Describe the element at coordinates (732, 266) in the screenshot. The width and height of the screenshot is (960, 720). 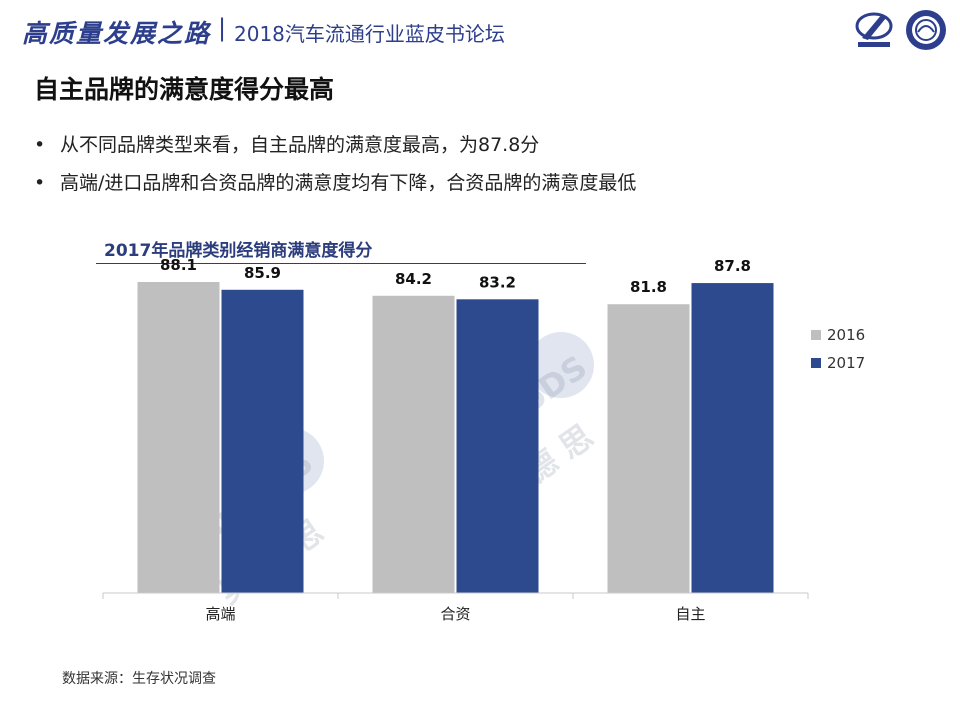
I see `data-label: 87.8` at that location.